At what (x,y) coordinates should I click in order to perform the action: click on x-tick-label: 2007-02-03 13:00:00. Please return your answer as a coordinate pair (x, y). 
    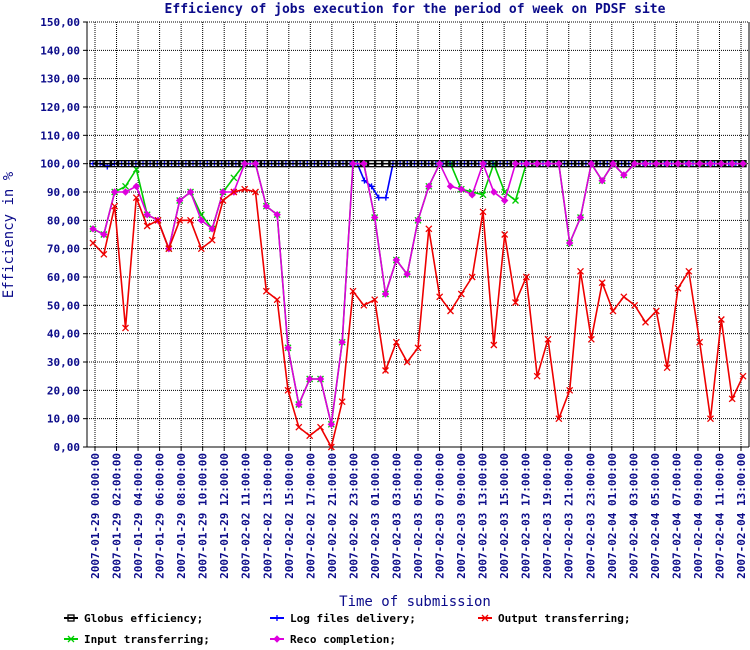
    Looking at the image, I should click on (483, 516).